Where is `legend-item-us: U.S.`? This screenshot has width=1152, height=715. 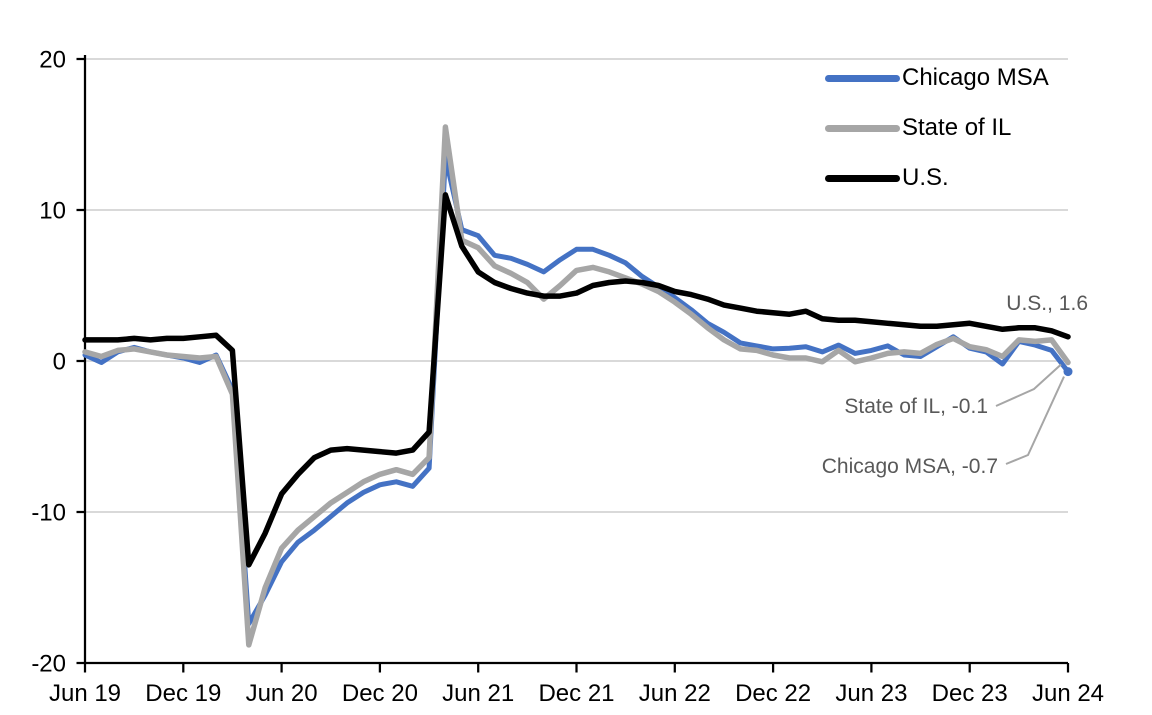 legend-item-us: U.S. is located at coordinates (937, 178).